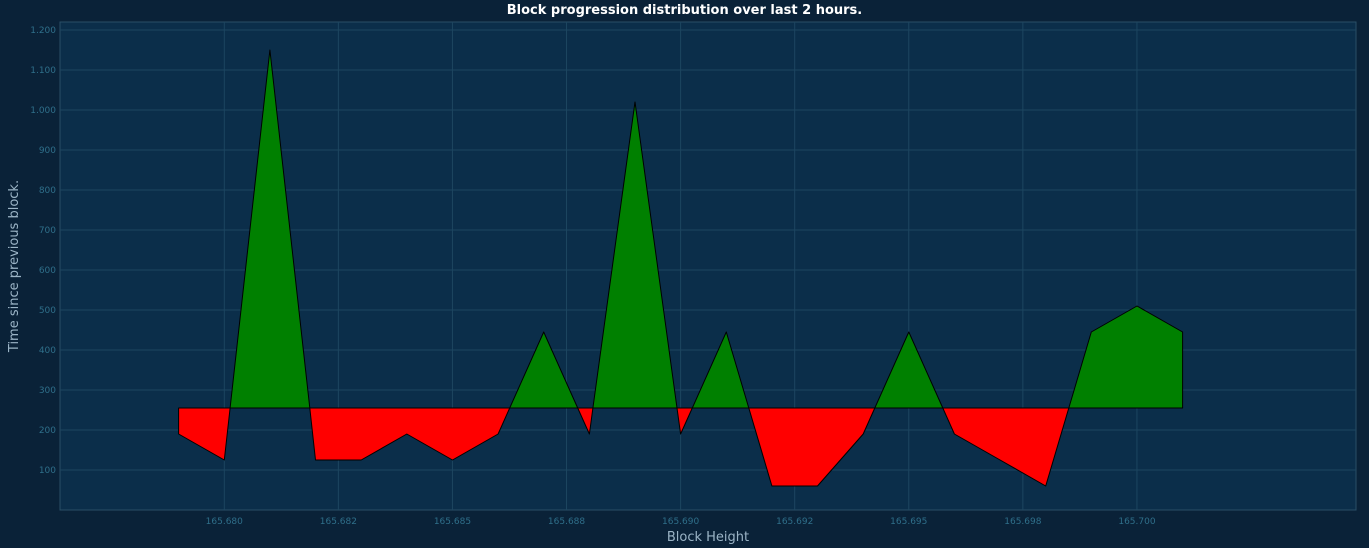 Image resolution: width=1369 pixels, height=548 pixels. What do you see at coordinates (338, 522) in the screenshot?
I see `x-tick-label-1: 165.682` at bounding box center [338, 522].